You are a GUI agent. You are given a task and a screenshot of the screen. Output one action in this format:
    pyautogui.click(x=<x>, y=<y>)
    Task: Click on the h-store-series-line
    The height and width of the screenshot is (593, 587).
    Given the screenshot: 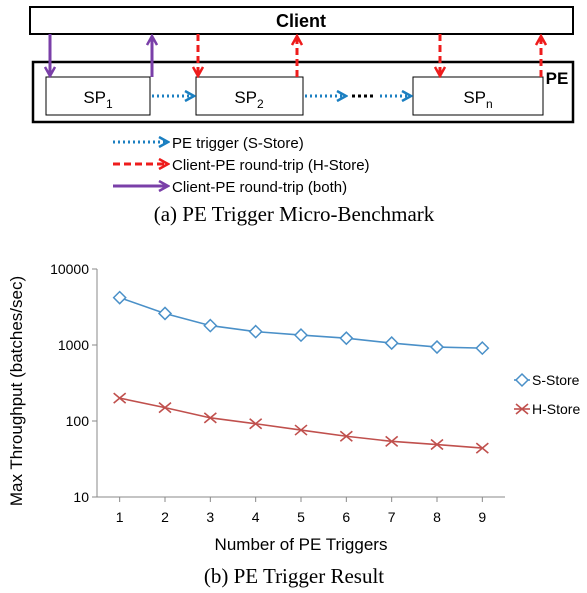 What is the action you would take?
    pyautogui.click(x=301, y=423)
    